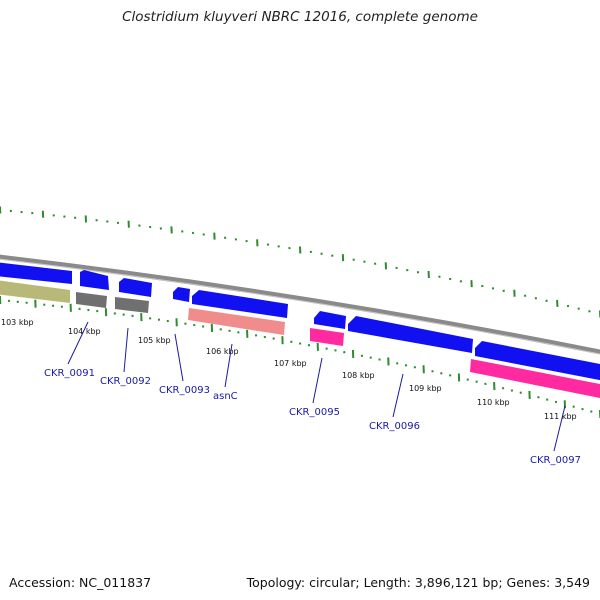 This screenshot has width=600, height=600. I want to click on gene-label-ckr-0092: CKR_0092, so click(125, 381).